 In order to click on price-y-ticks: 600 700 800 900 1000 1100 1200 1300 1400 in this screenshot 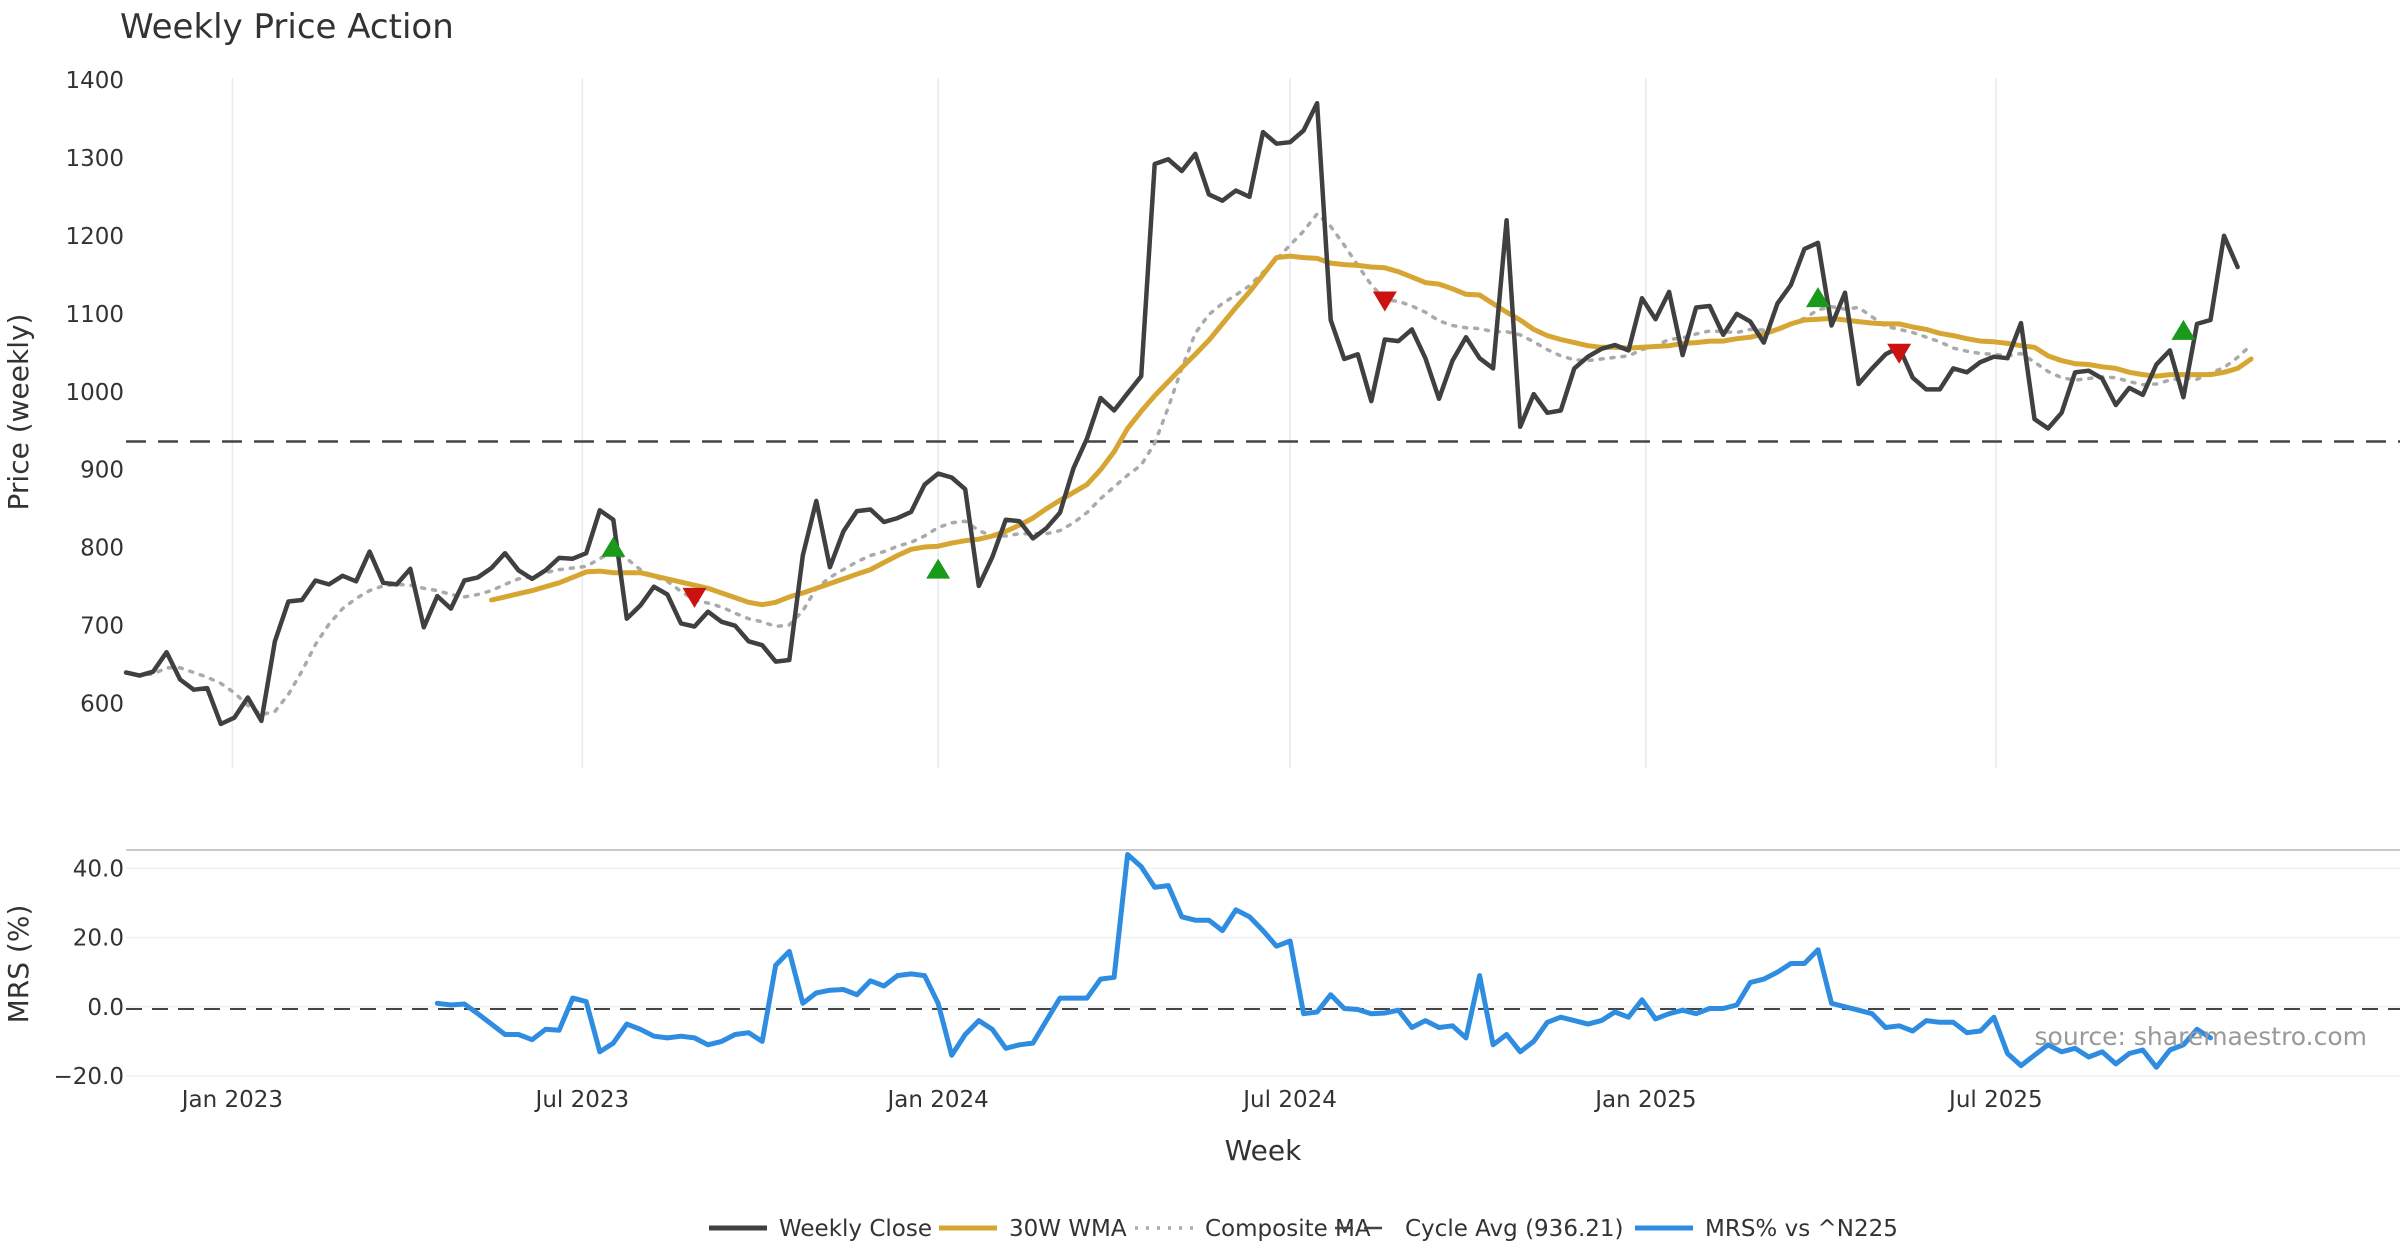, I will do `click(94, 393)`.